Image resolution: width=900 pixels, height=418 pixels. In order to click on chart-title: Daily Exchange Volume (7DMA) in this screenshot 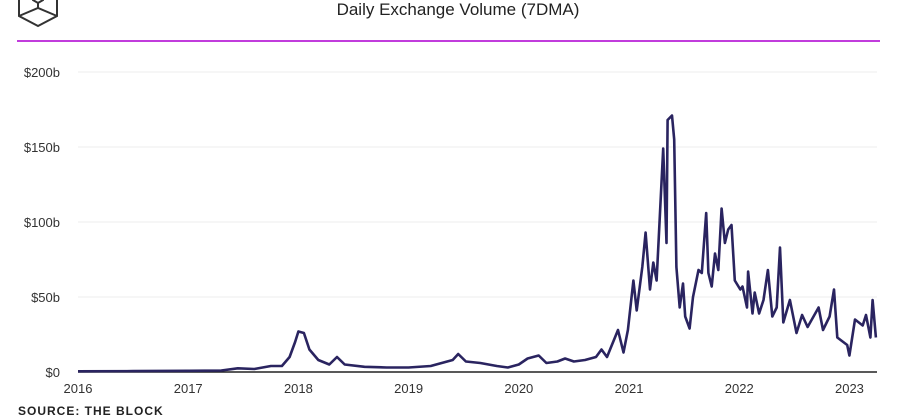, I will do `click(458, 9)`.